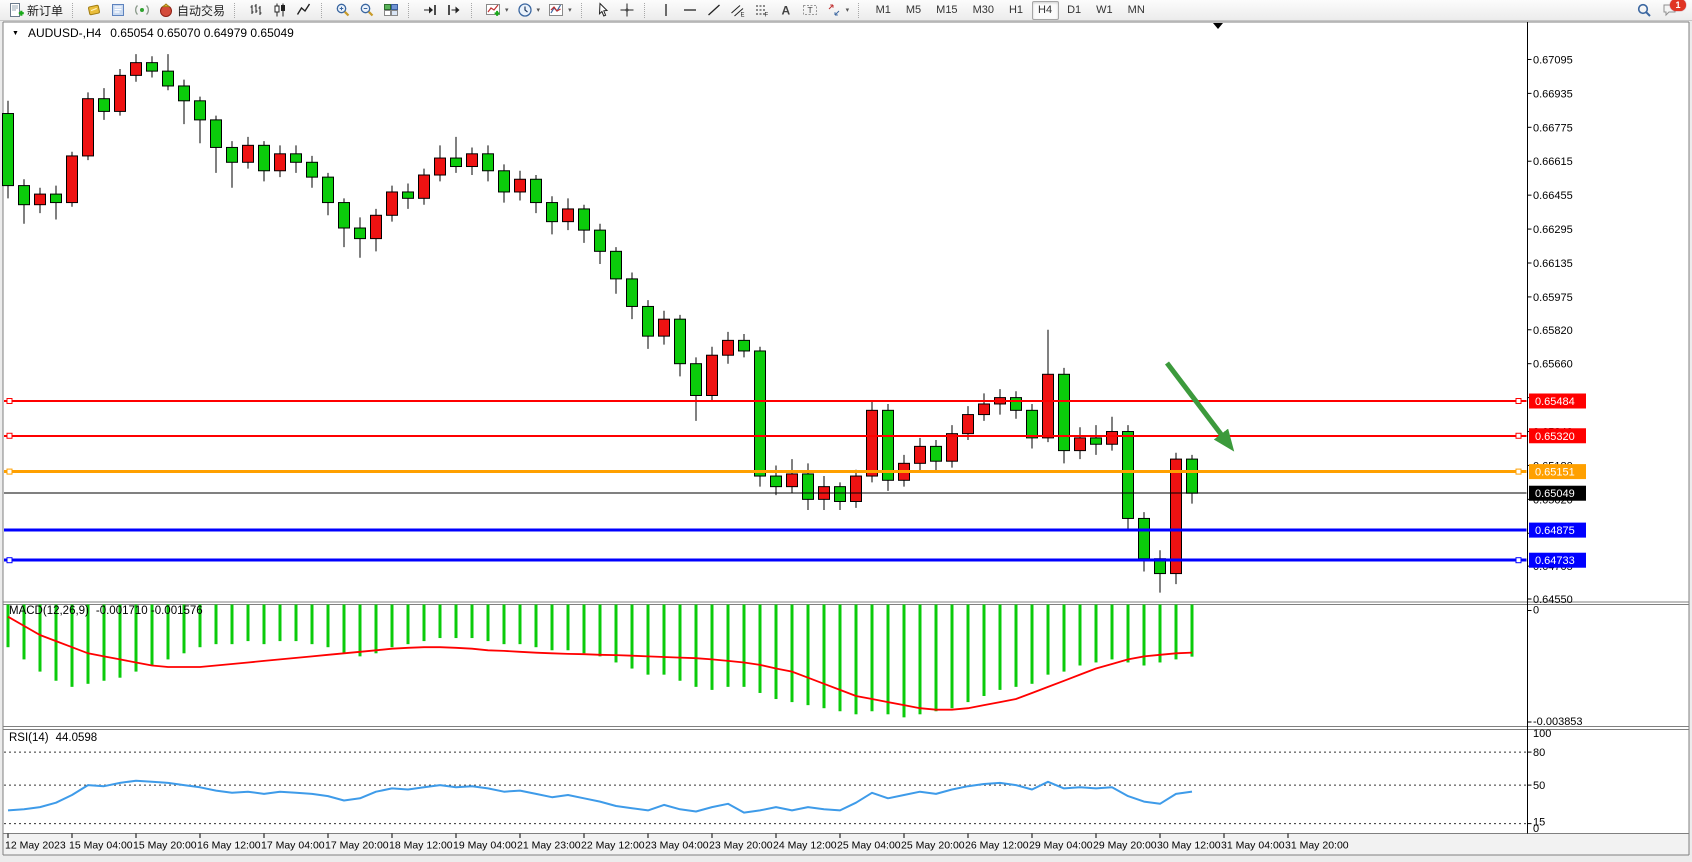  I want to click on periods-button: ▾, so click(529, 10).